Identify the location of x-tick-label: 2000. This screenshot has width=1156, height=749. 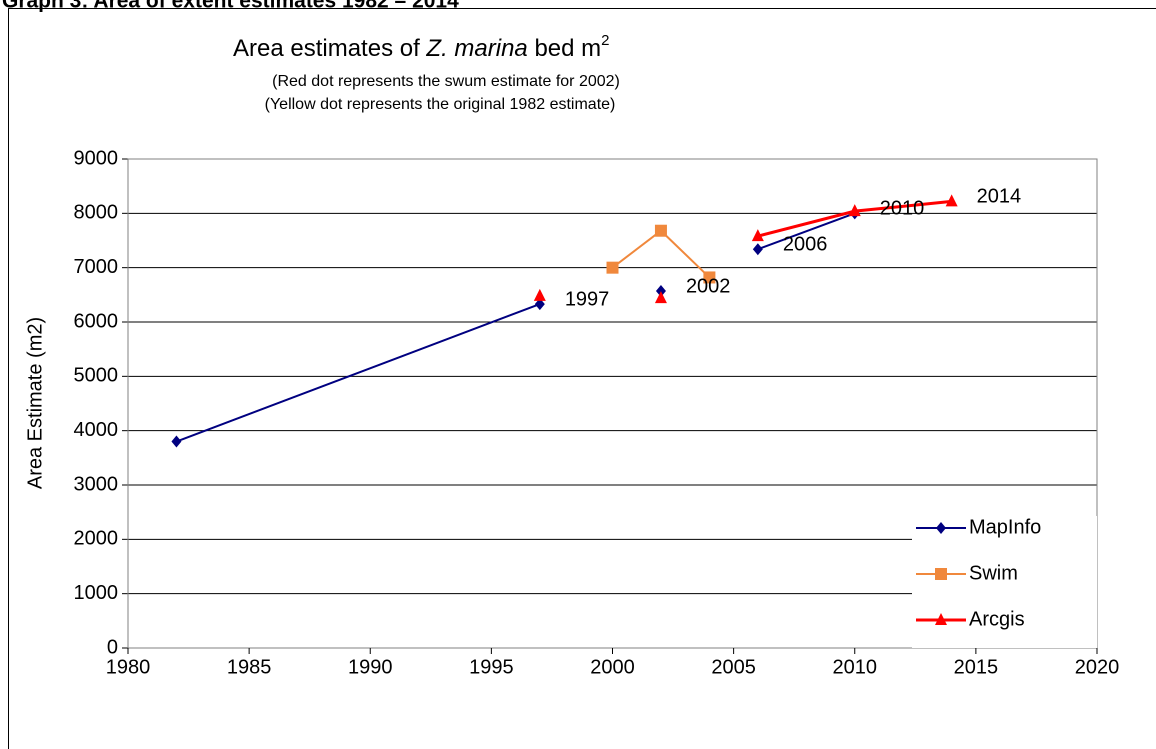
(612, 667).